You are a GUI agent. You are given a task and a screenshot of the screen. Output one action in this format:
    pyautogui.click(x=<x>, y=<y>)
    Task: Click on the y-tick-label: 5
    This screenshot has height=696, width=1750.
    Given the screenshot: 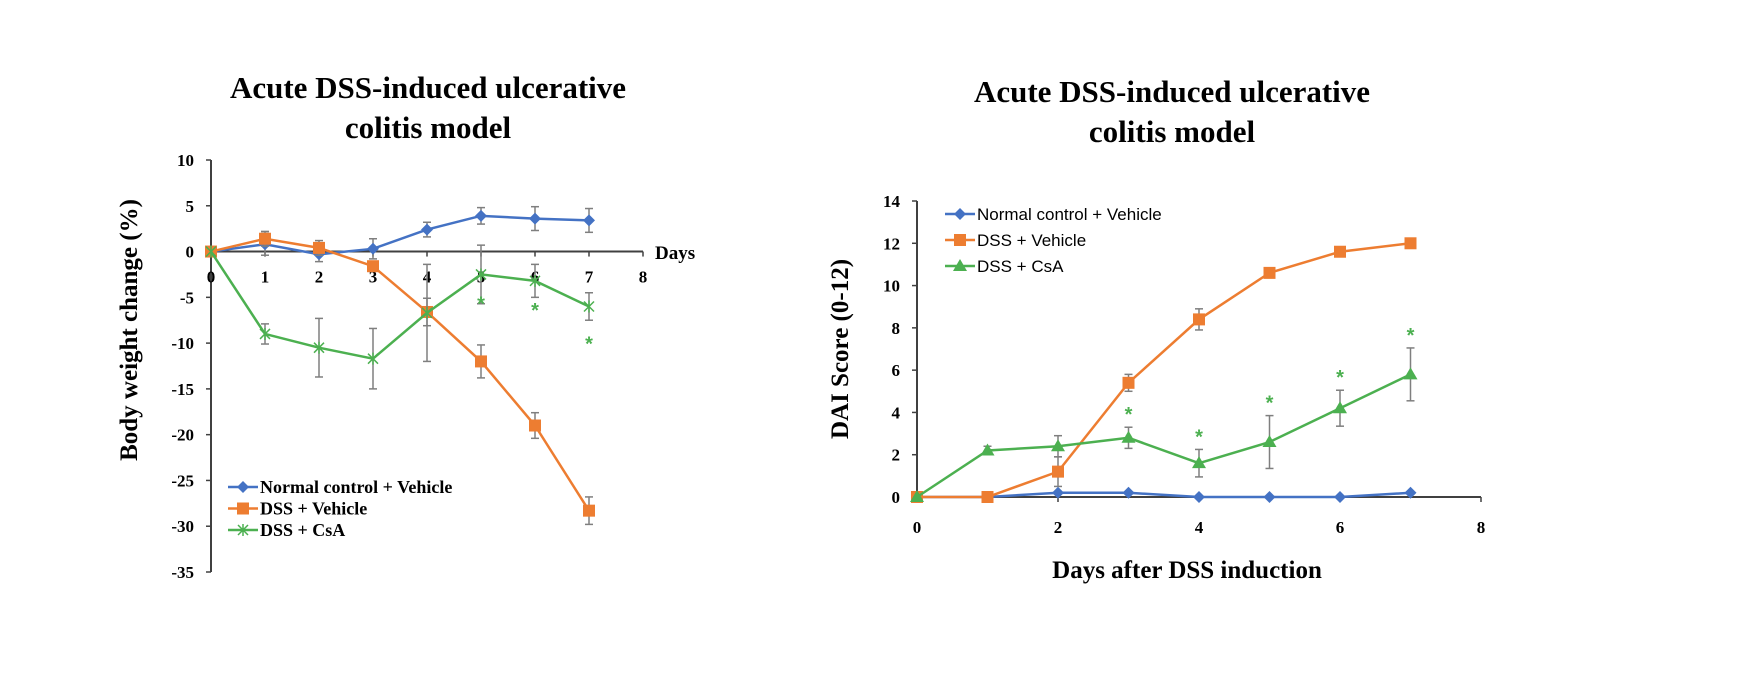 What is the action you would take?
    pyautogui.click(x=190, y=206)
    